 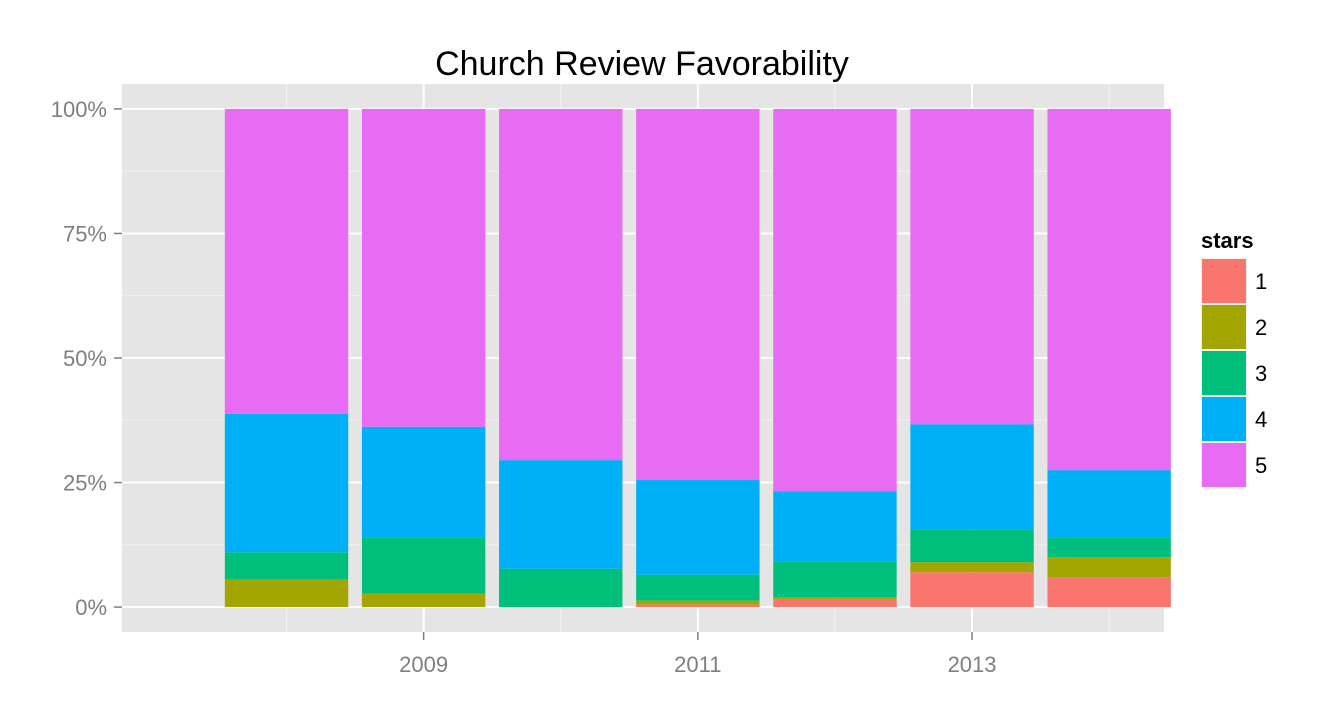 I want to click on legend-label-1: 1, so click(x=1261, y=281).